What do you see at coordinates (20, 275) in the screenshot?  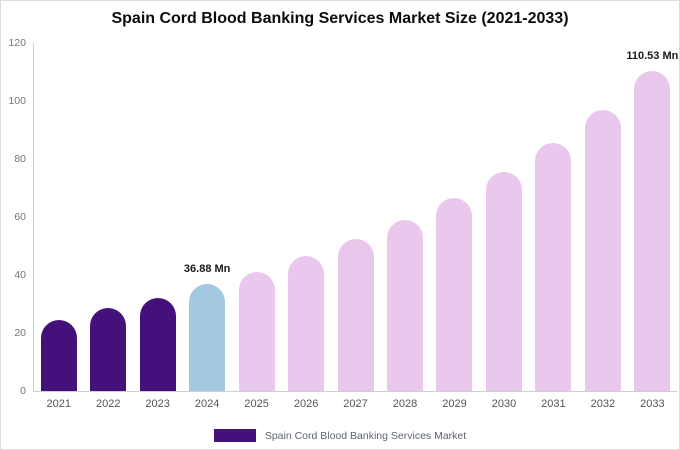 I see `y-tick-label-40: 40` at bounding box center [20, 275].